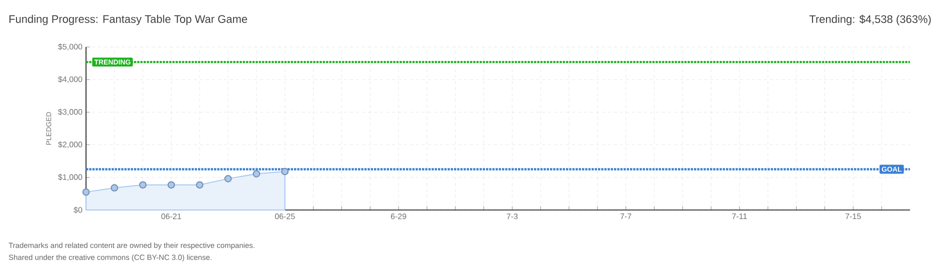 The image size is (940, 270). Describe the element at coordinates (398, 217) in the screenshot. I see `x-tick-label: 6-29` at that location.